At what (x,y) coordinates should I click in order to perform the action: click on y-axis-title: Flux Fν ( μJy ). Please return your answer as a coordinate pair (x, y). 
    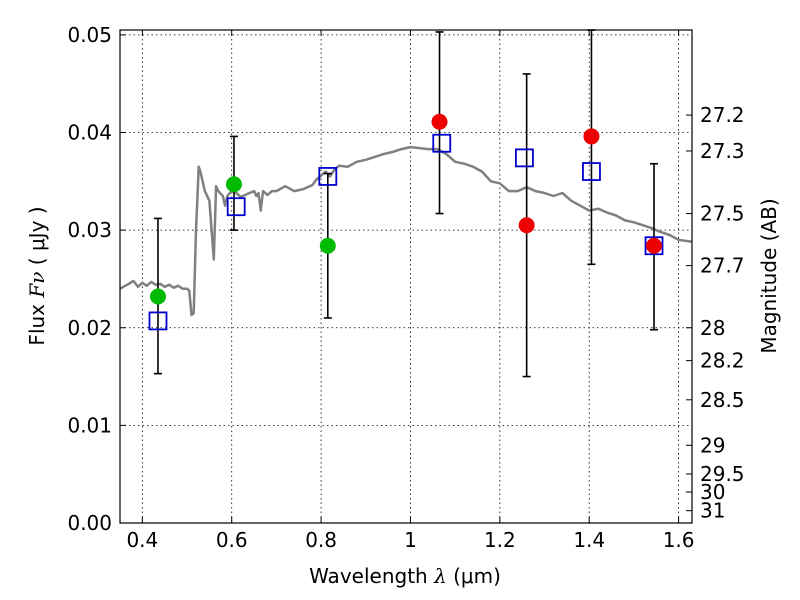
    Looking at the image, I should click on (37, 275).